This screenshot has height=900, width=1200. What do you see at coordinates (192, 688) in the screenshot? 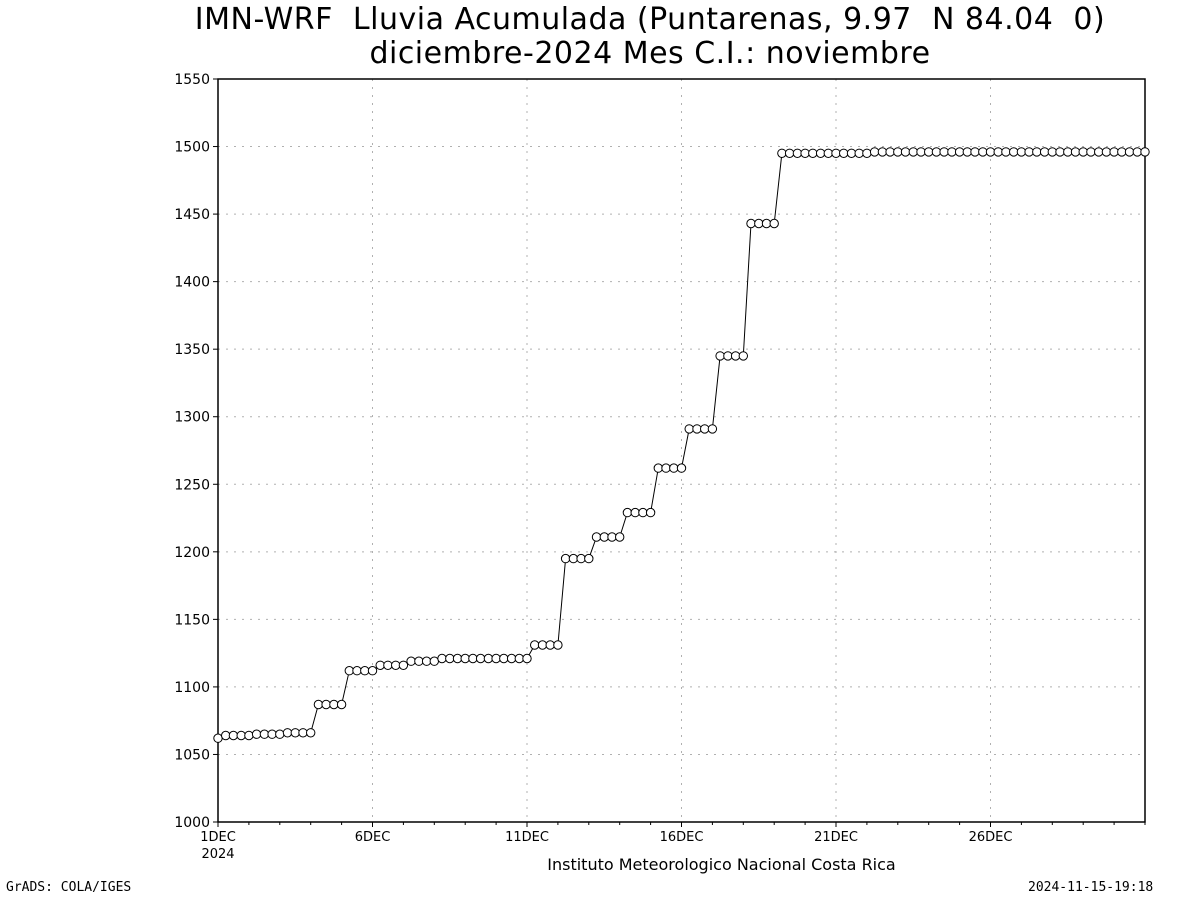
I see `y-tick-label: 1100` at bounding box center [192, 688].